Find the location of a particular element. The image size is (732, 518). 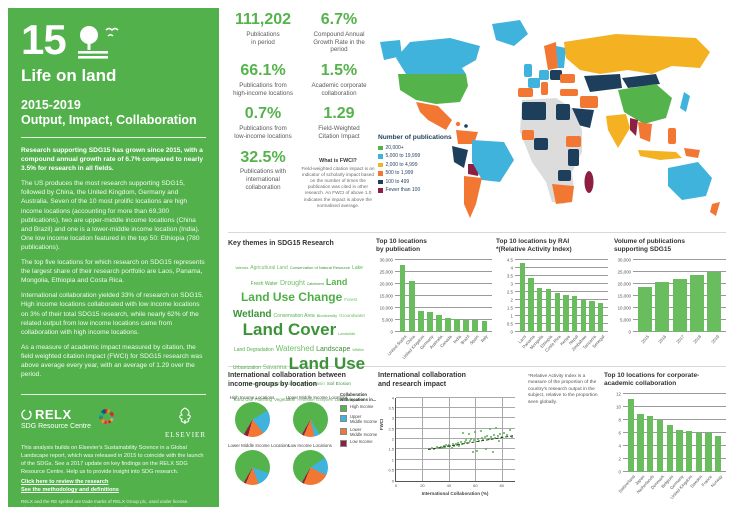

wordcloud-term: Conservation Area is located at coordinates (294, 315).